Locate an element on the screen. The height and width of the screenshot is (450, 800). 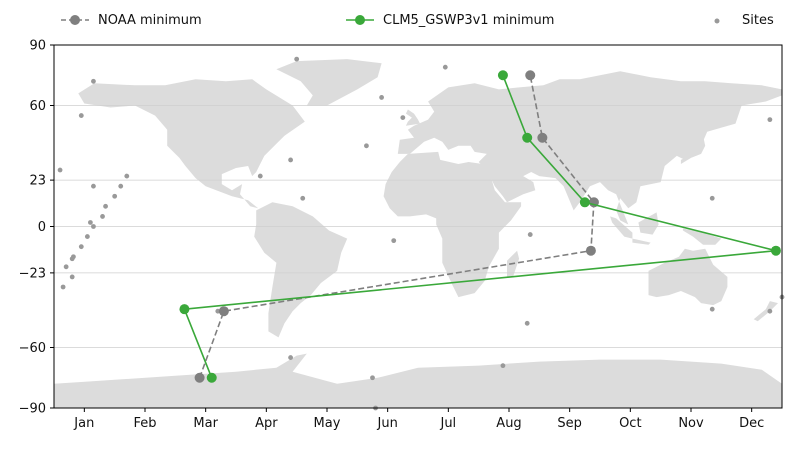
land-japan is located at coordinates (693, 149).